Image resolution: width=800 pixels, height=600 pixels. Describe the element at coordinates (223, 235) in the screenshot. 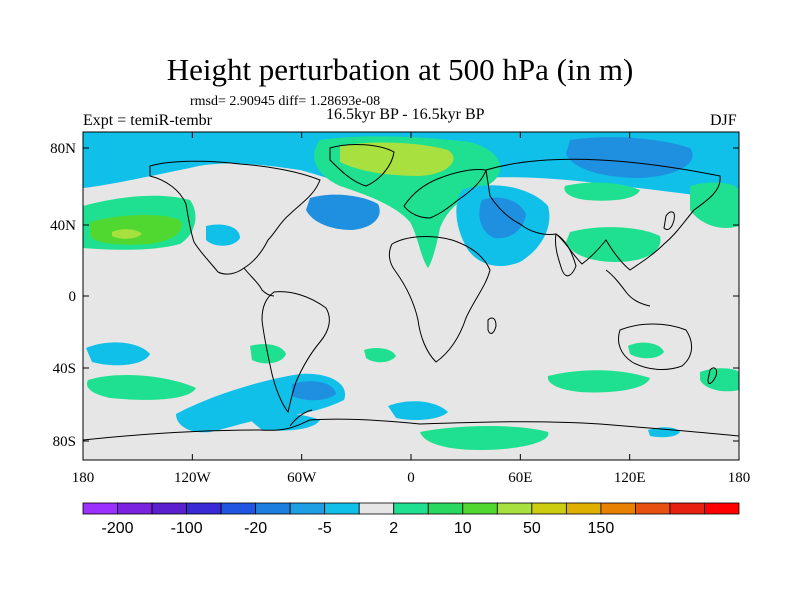

I see `contour-west-pacific-negative` at that location.